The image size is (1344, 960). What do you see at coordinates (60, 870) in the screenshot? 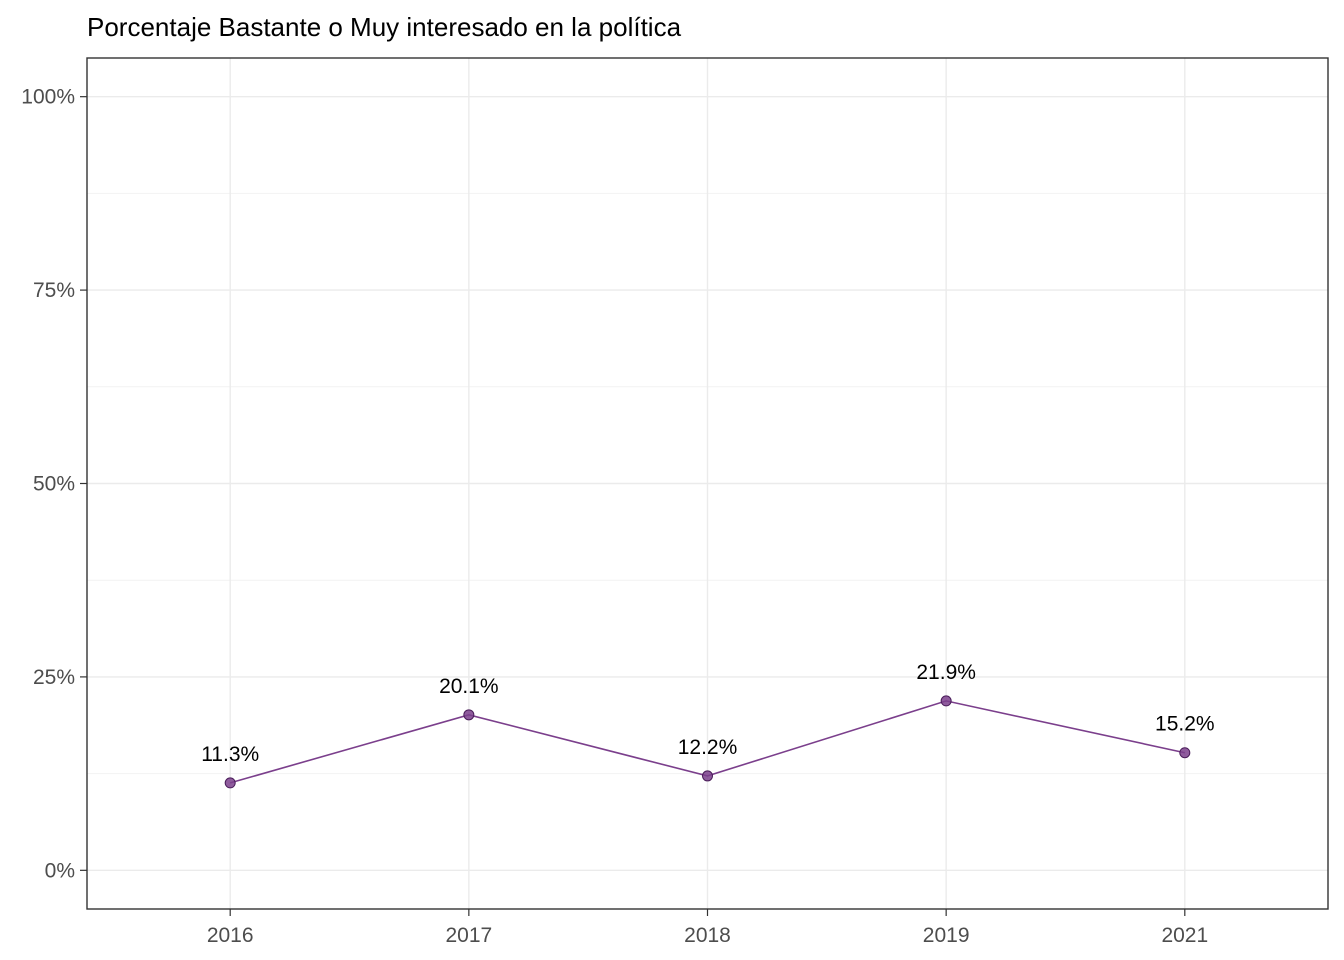
I see `y-tick-label: 0%` at bounding box center [60, 870].